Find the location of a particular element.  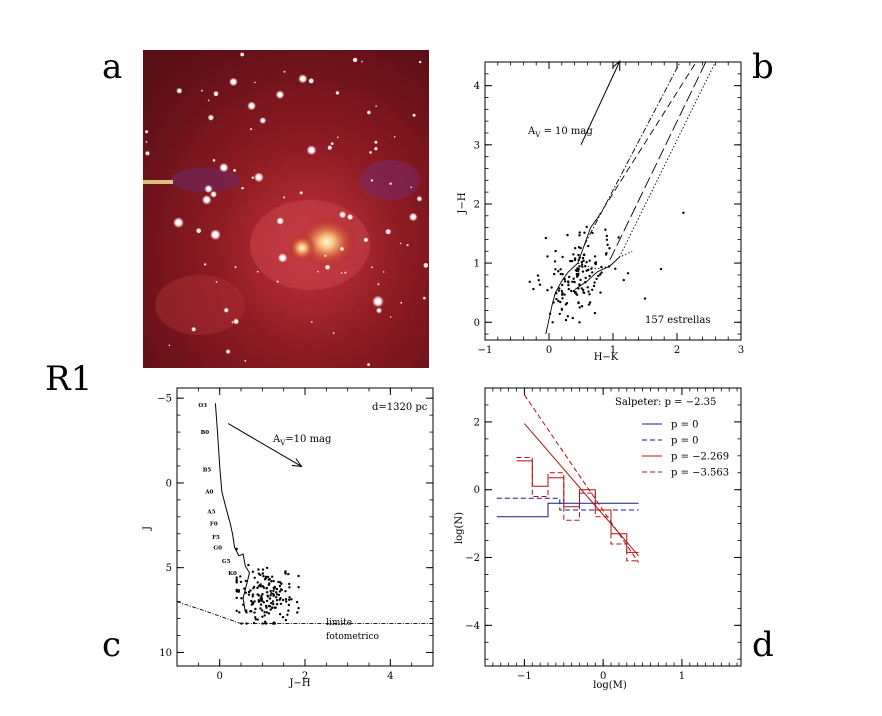

panel-label-a: a is located at coordinates (112, 67).